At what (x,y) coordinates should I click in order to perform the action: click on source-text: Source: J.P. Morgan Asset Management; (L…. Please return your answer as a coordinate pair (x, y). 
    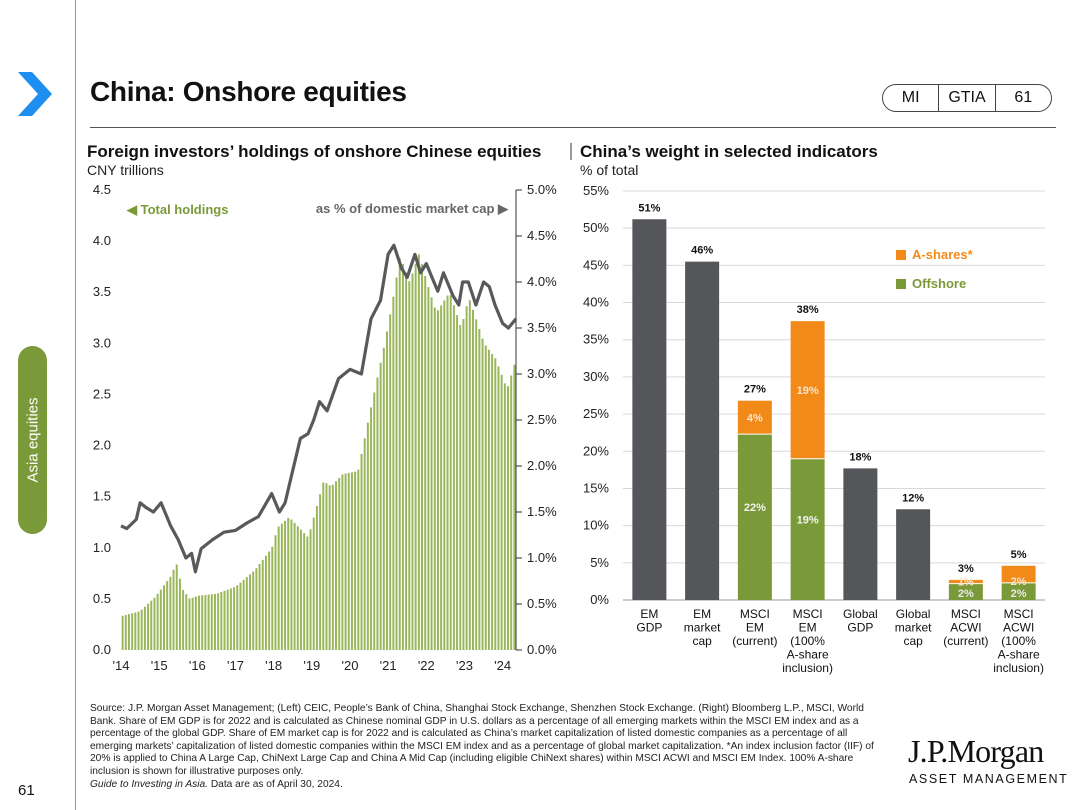
    Looking at the image, I should click on (482, 740).